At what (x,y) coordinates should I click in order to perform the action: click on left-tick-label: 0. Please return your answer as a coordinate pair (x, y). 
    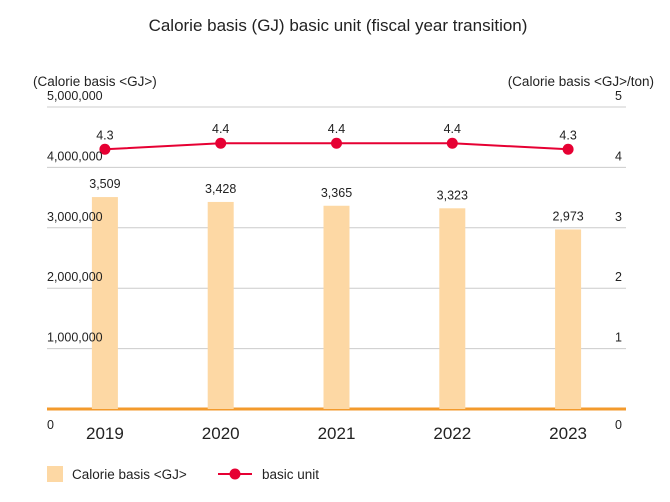
    Looking at the image, I should click on (50, 425).